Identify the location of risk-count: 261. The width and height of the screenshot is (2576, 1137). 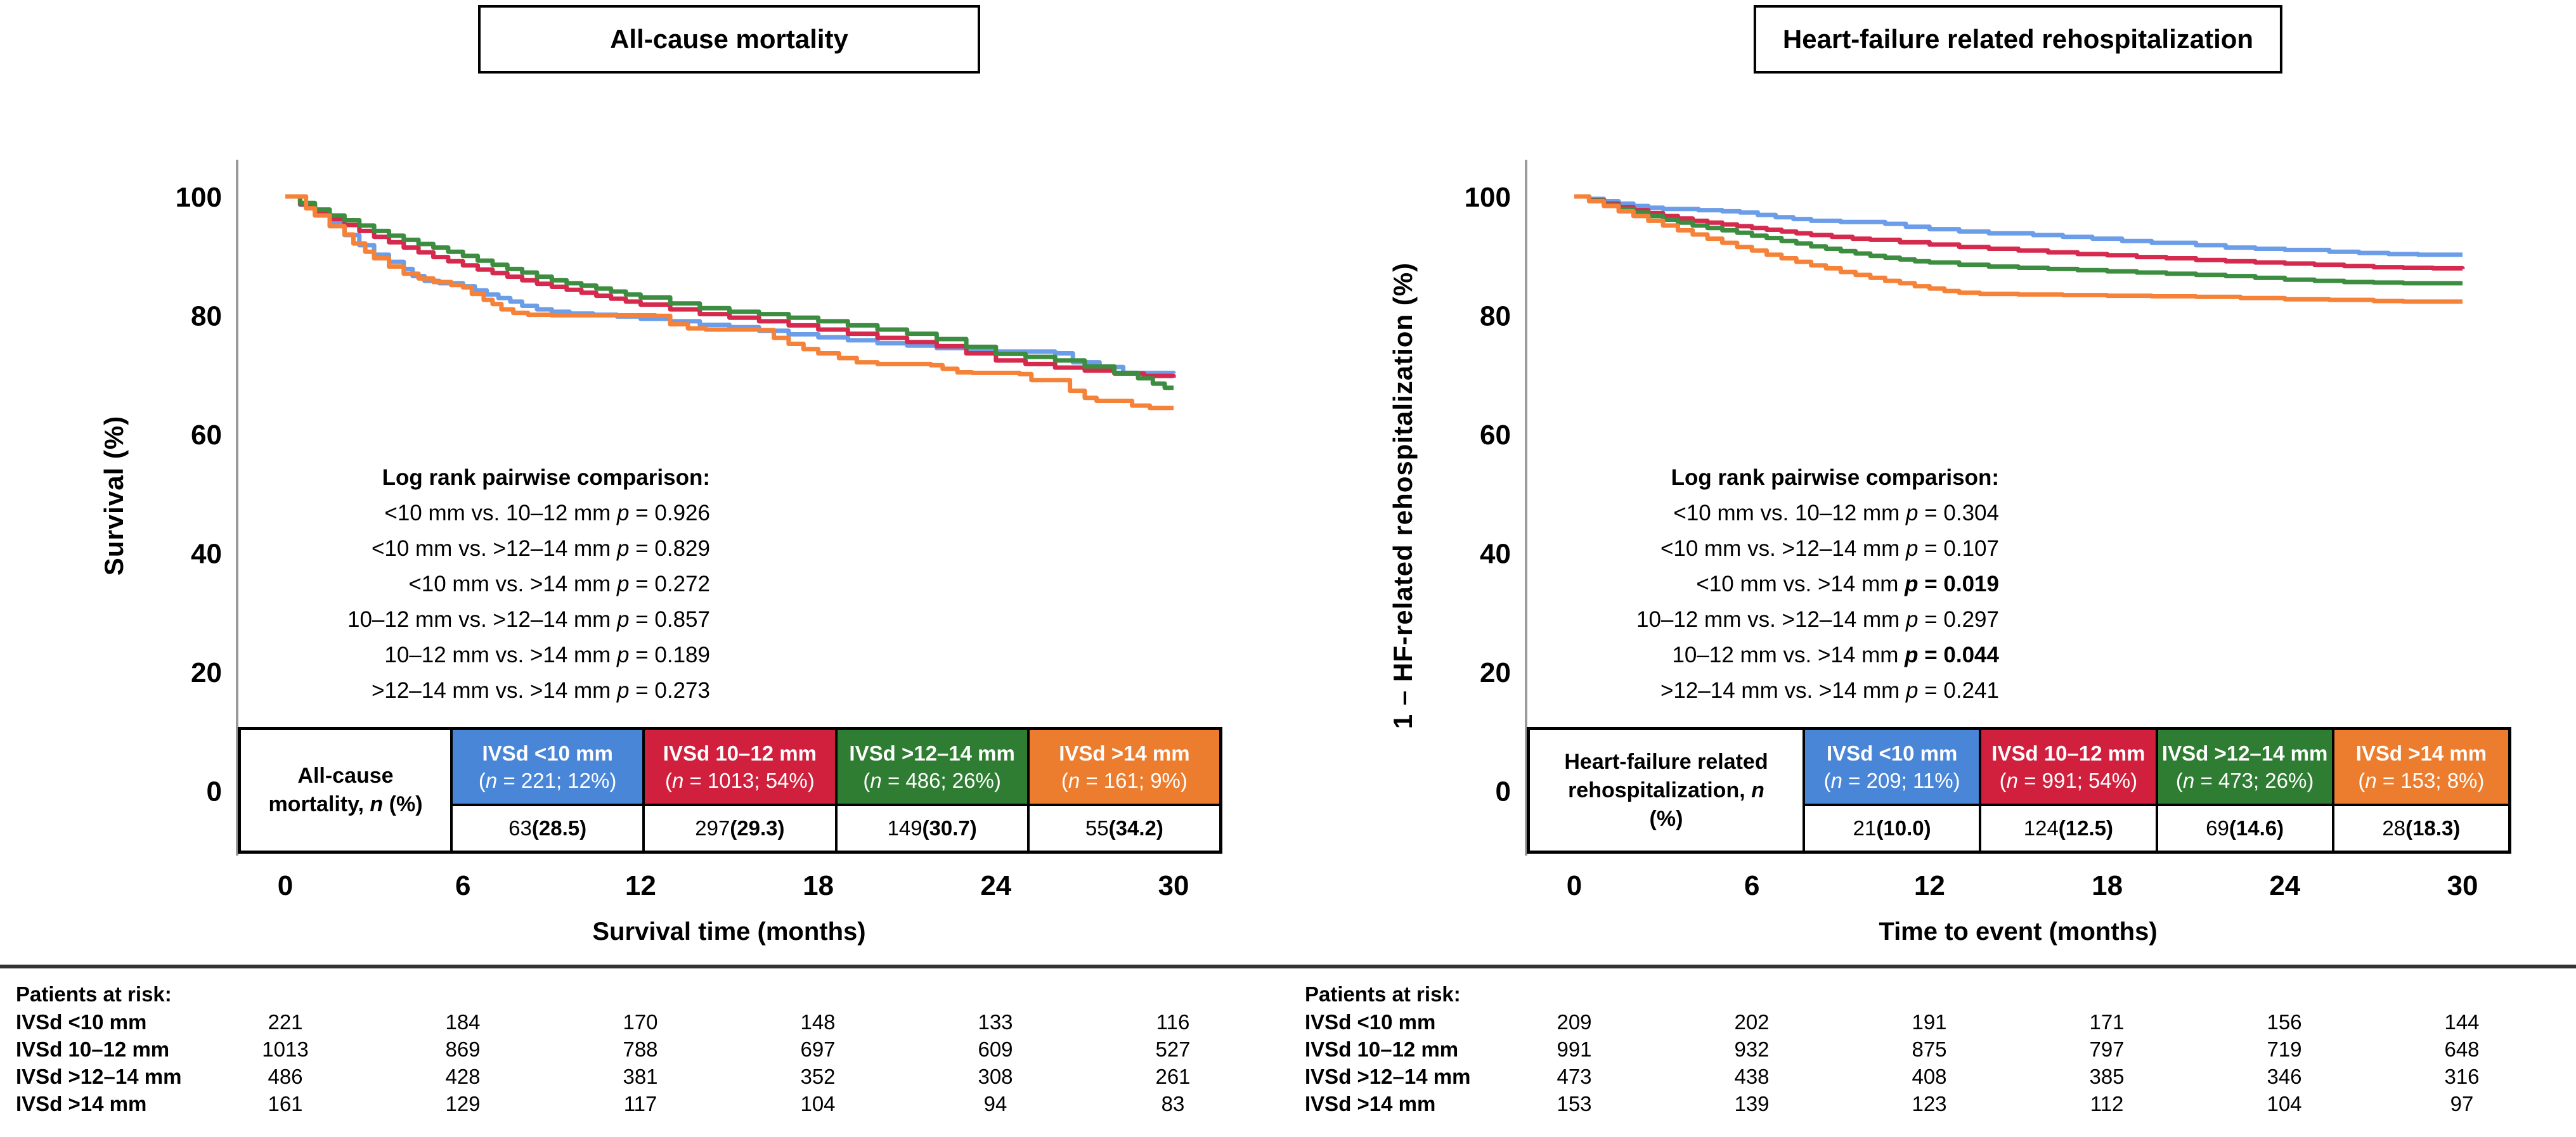
(1173, 1076).